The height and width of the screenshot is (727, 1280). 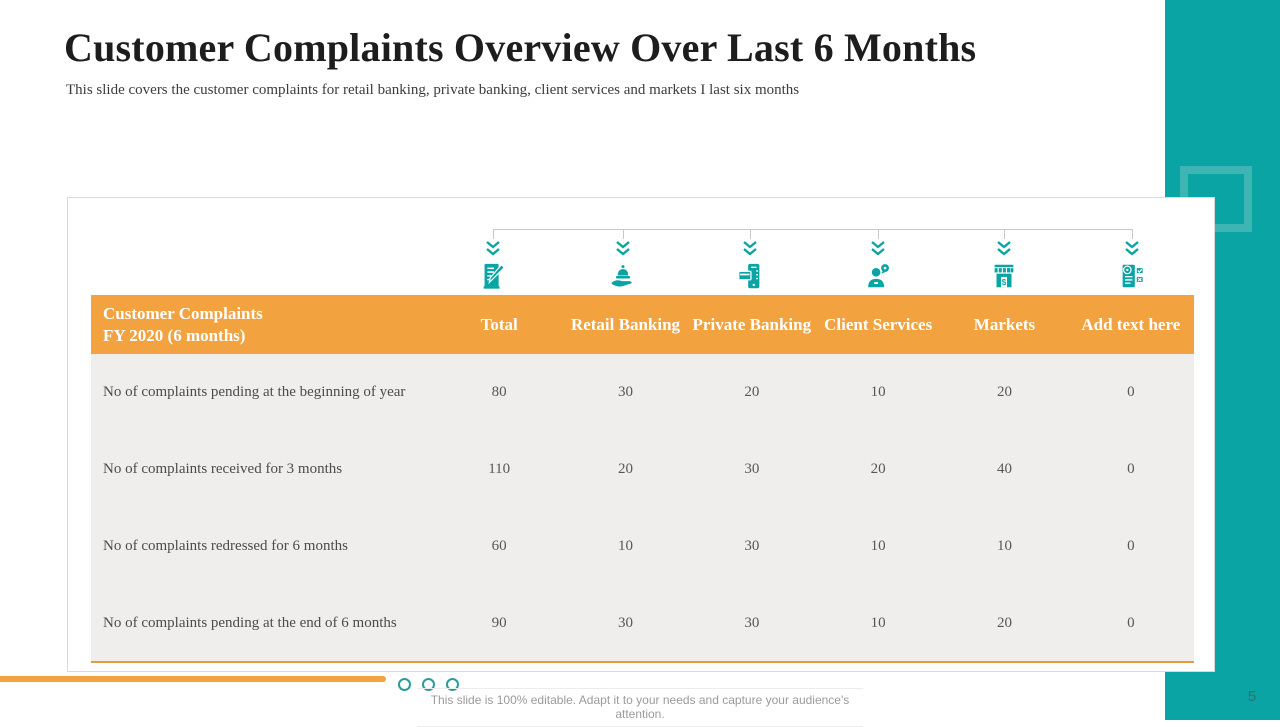 I want to click on add-text-icon, so click(x=1133, y=276).